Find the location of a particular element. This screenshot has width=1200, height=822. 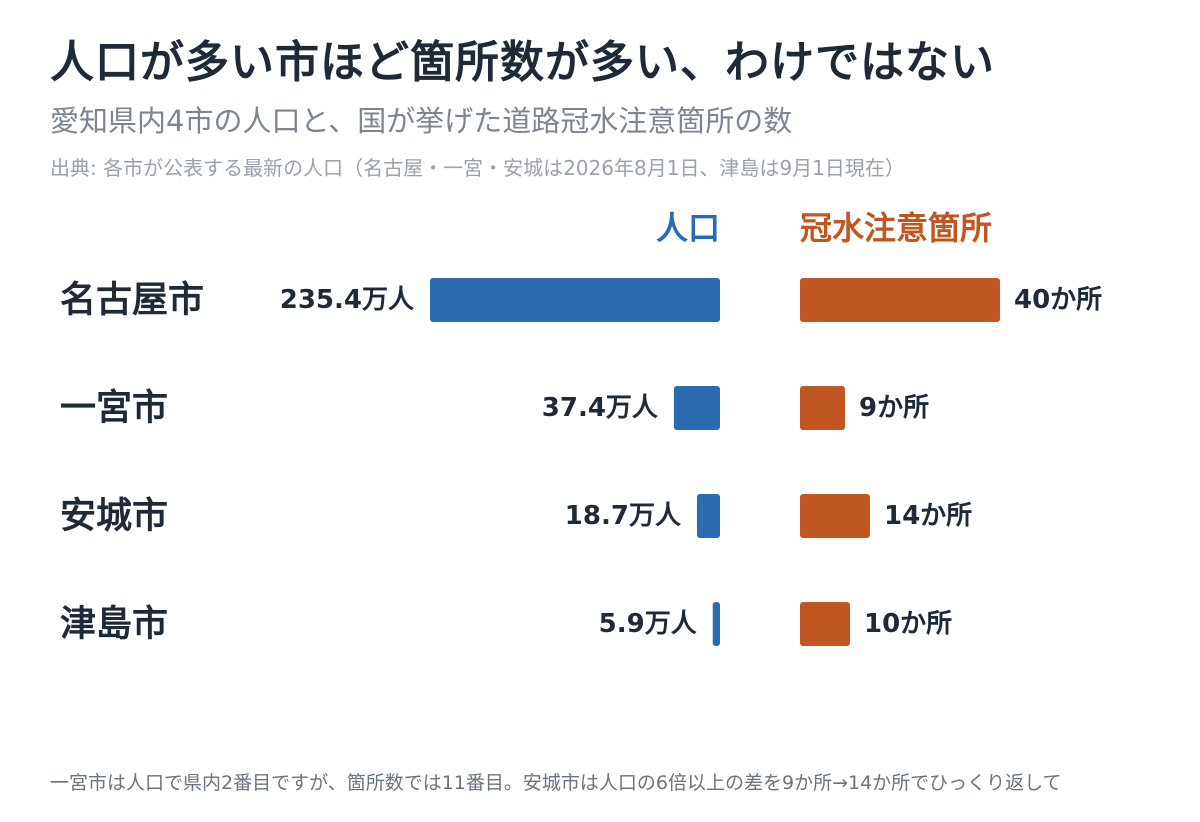

population-value-label: 5.9万人 is located at coordinates (648, 624).